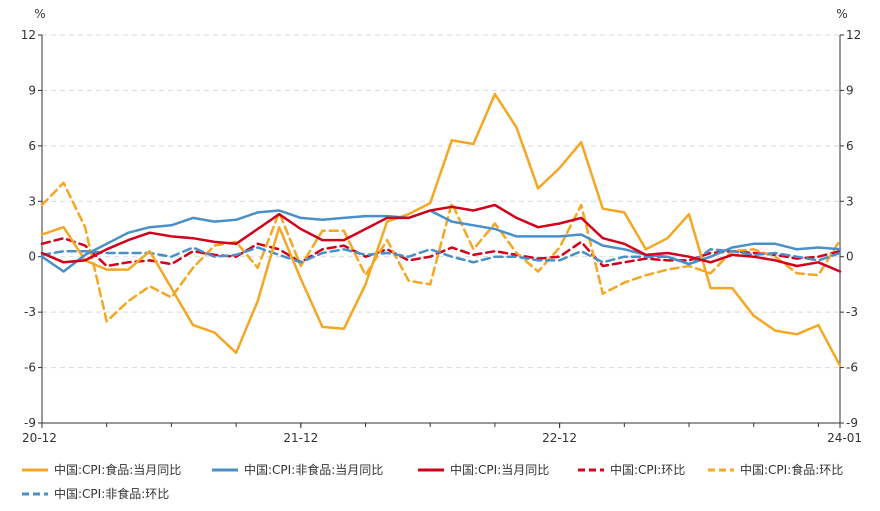 This screenshot has height=511, width=880. What do you see at coordinates (850, 90) in the screenshot?
I see `y-tick-label-right: 9` at bounding box center [850, 90].